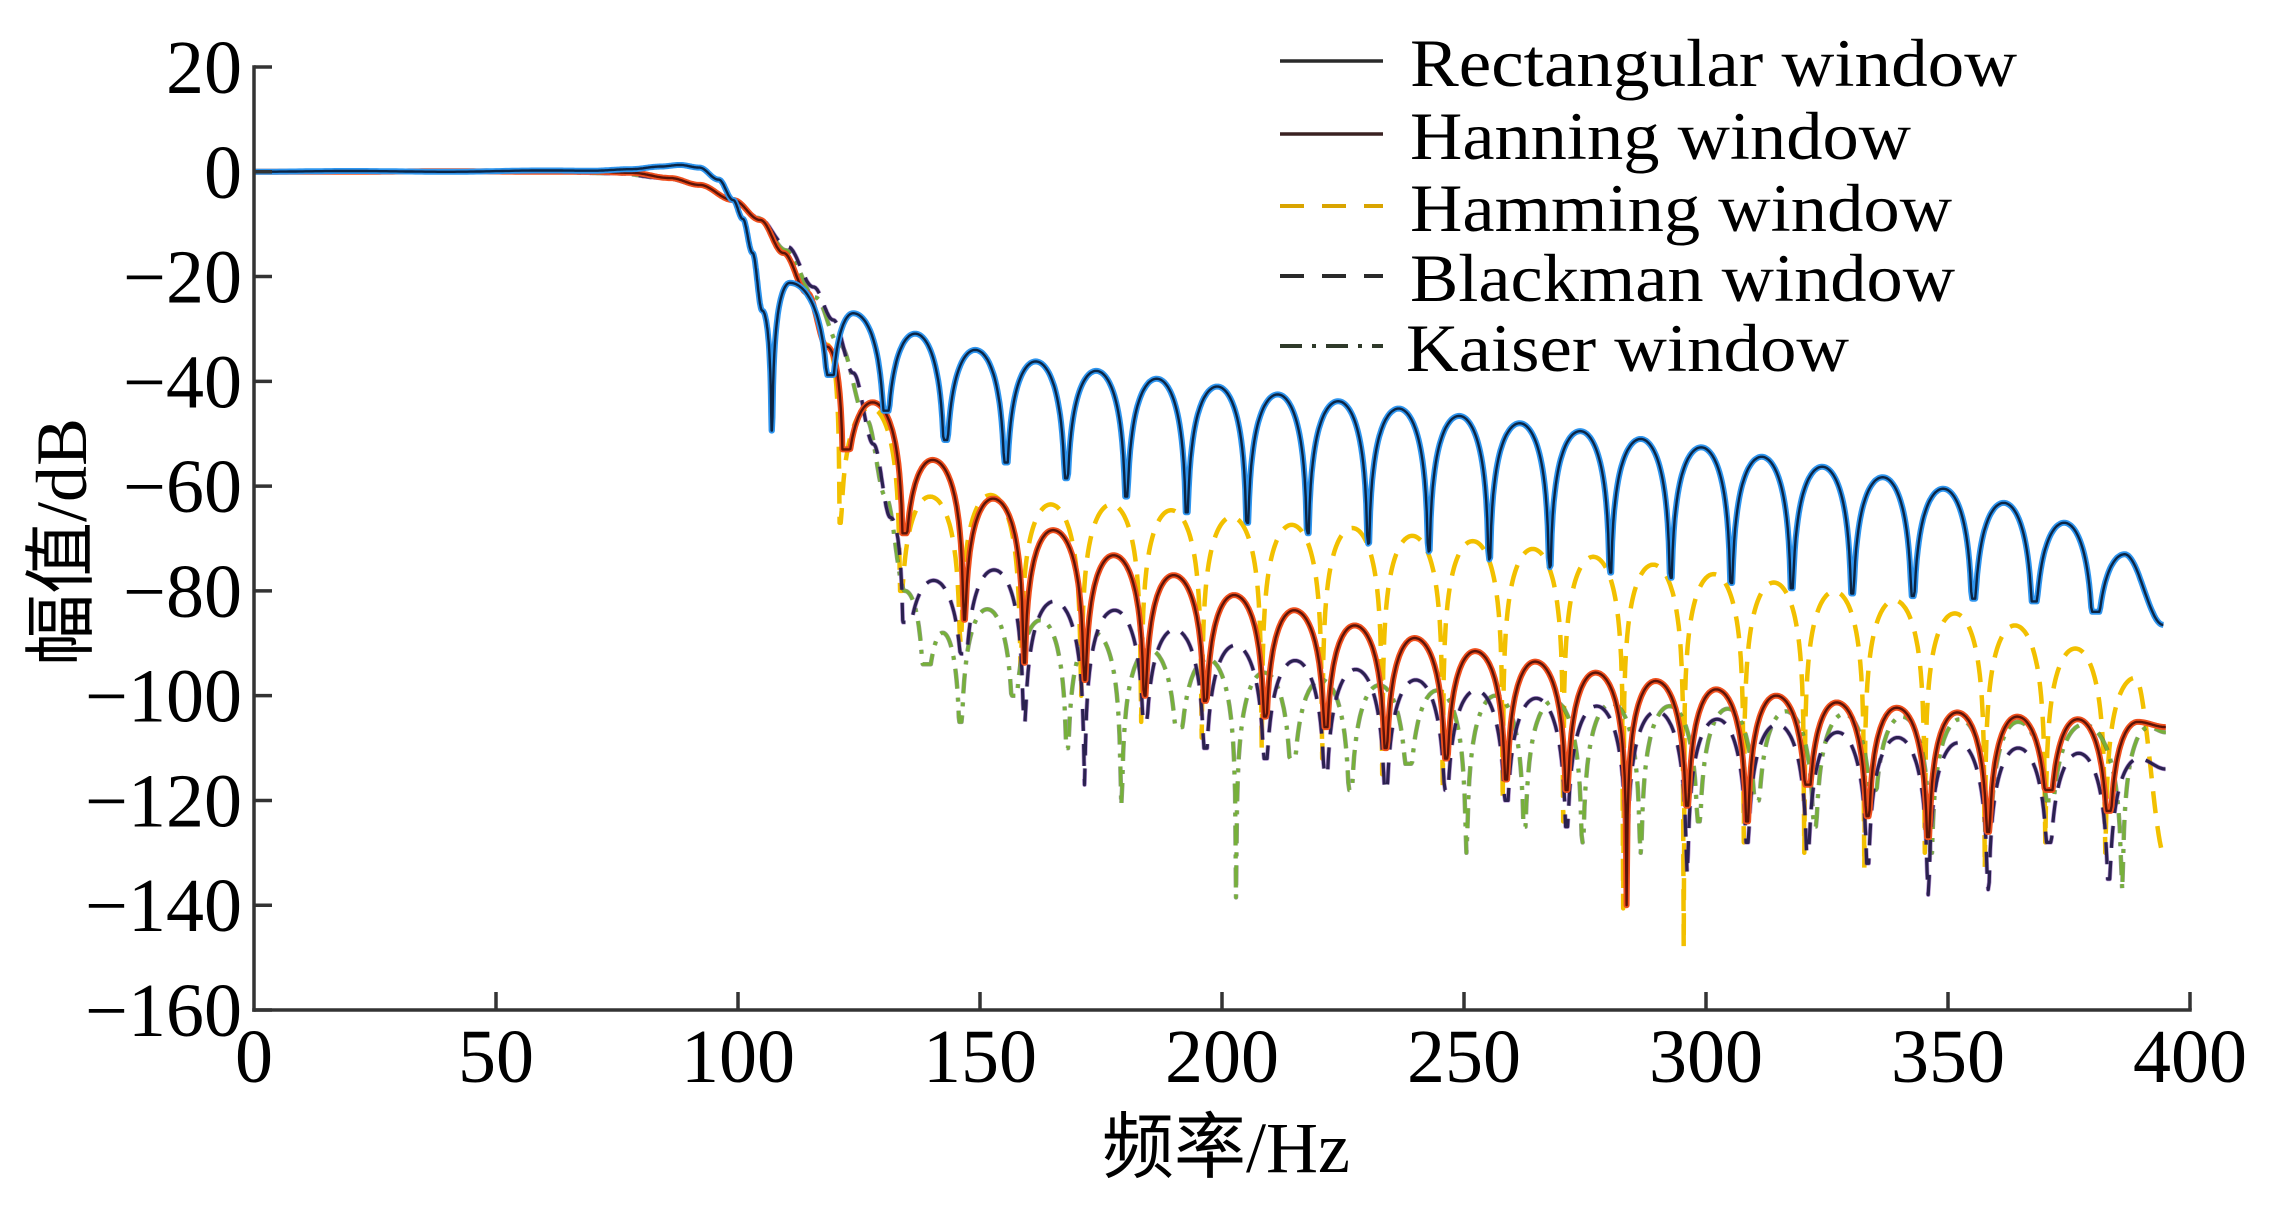 Image resolution: width=2275 pixels, height=1212 pixels. Describe the element at coordinates (1706, 1057) in the screenshot. I see `x-tick-label: 300` at that location.